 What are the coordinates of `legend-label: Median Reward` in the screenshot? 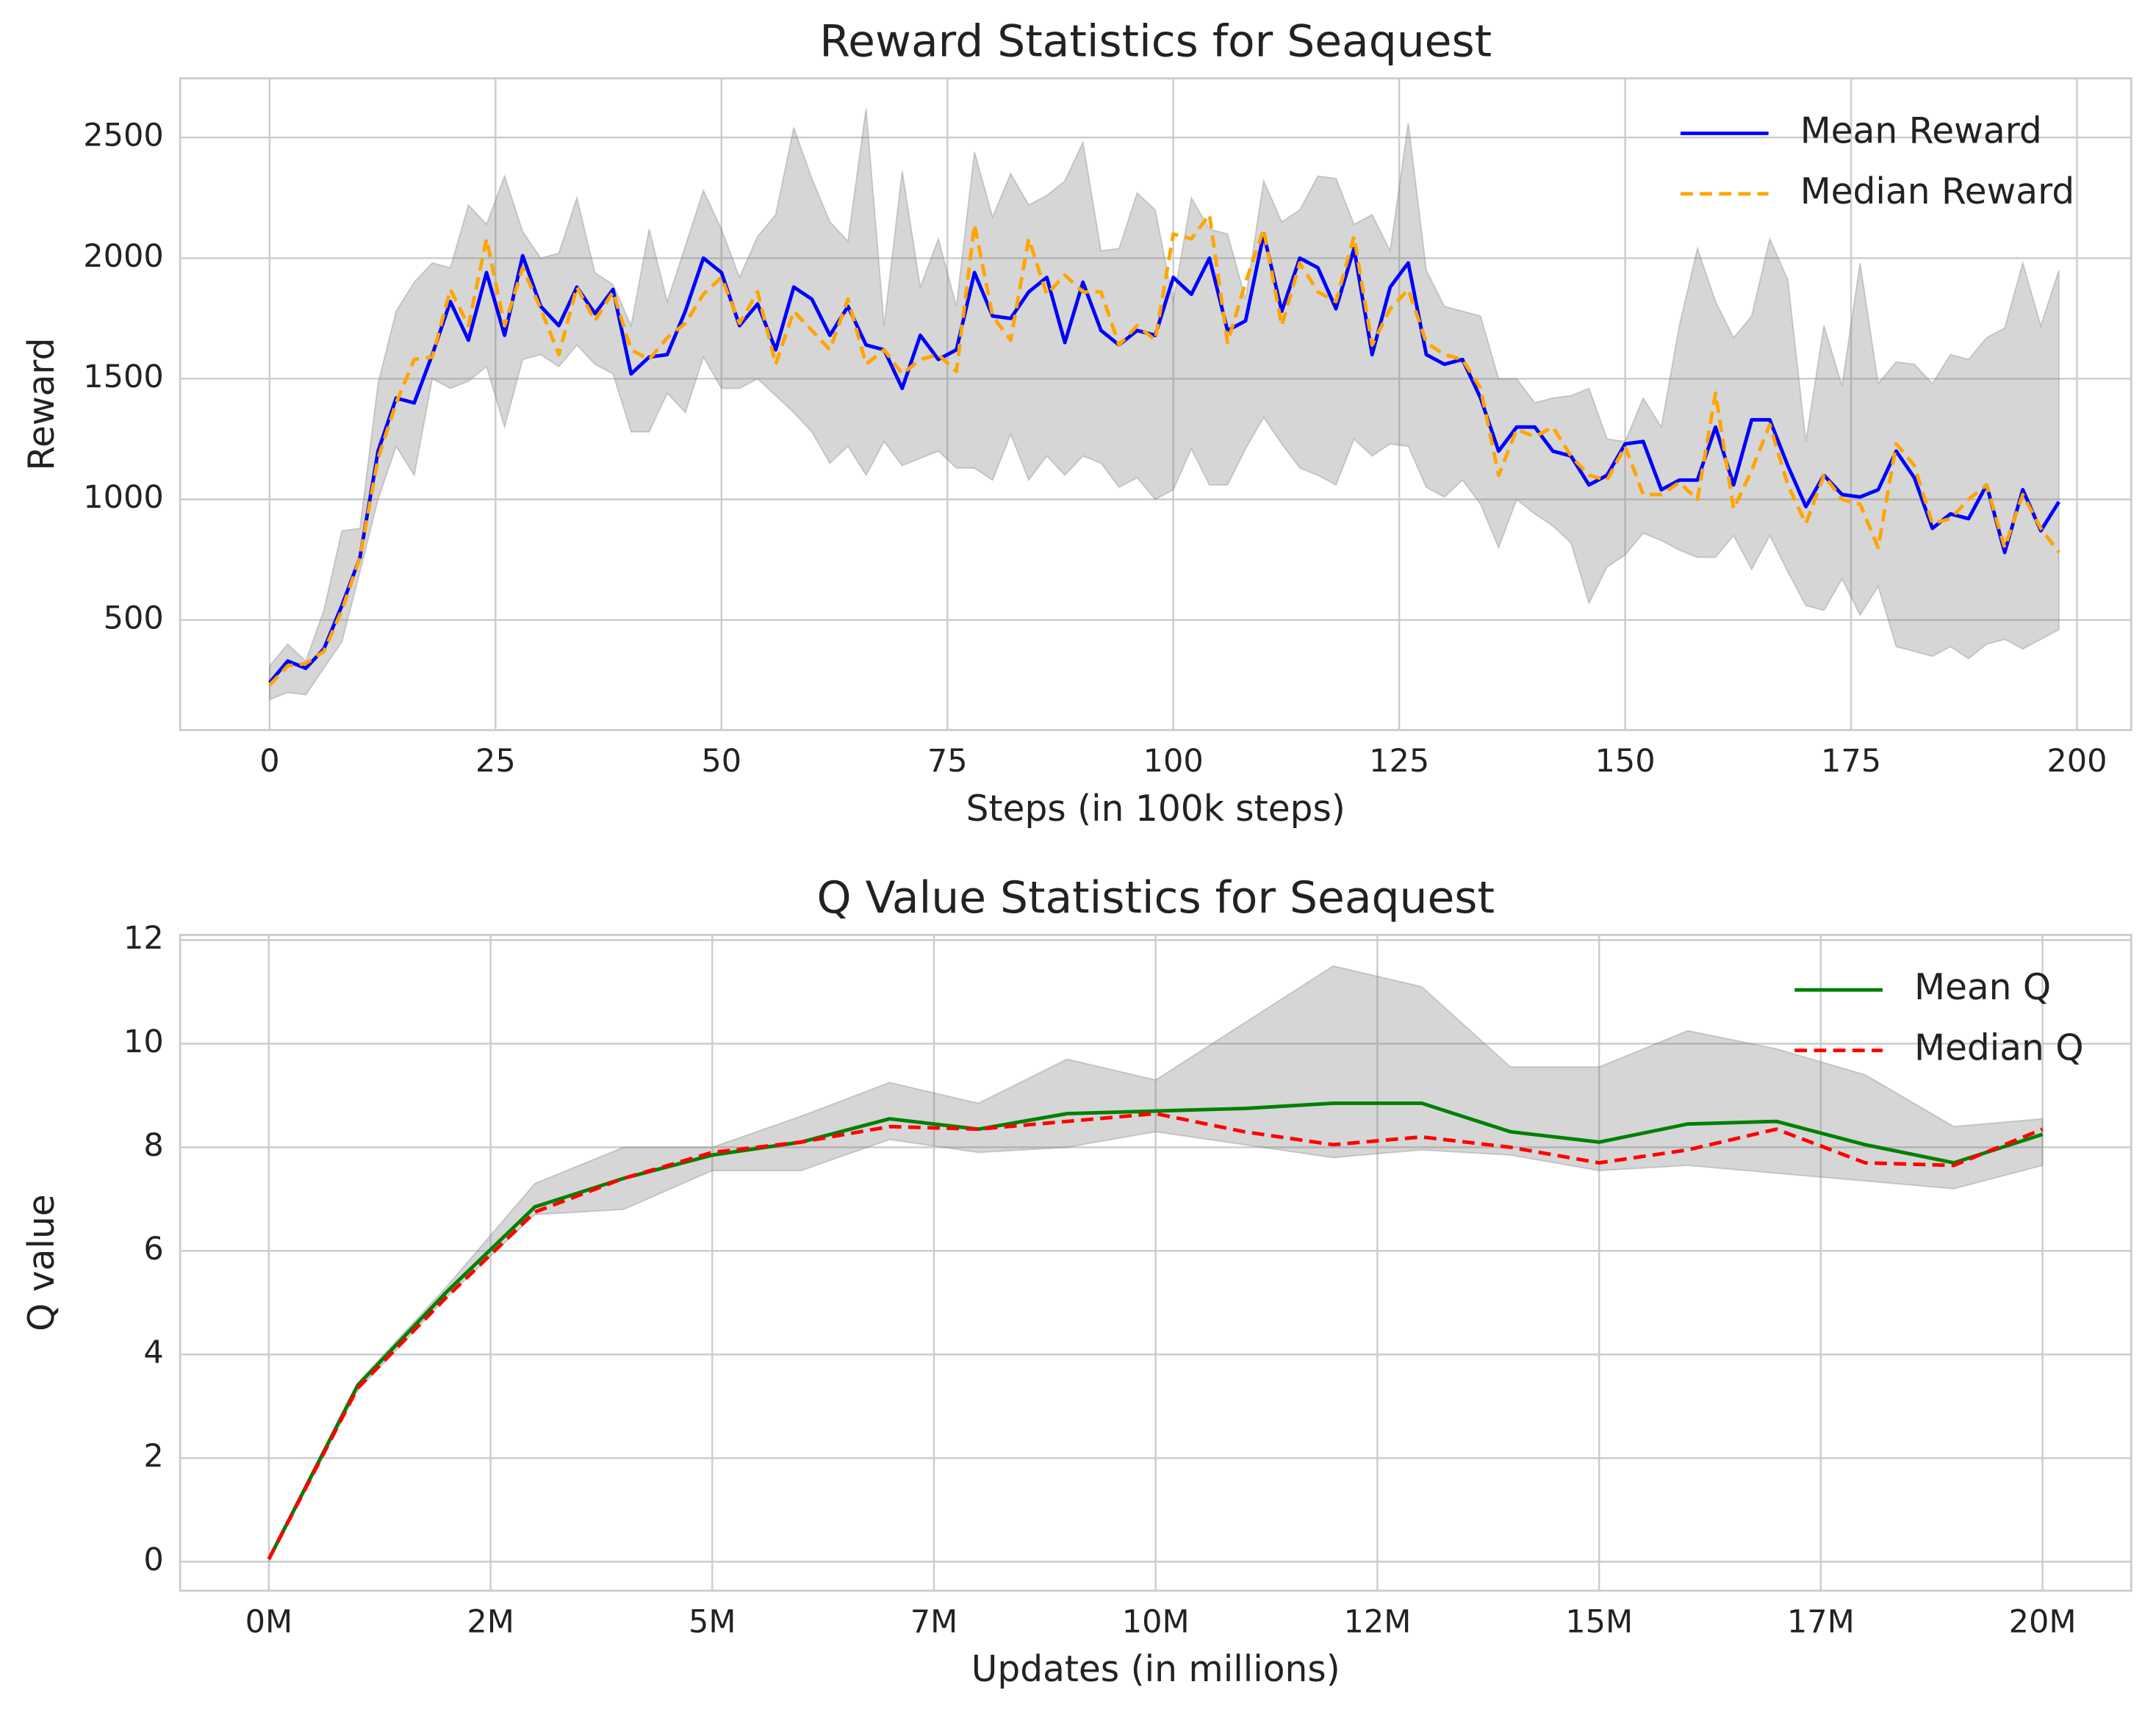 It's located at (1937, 191).